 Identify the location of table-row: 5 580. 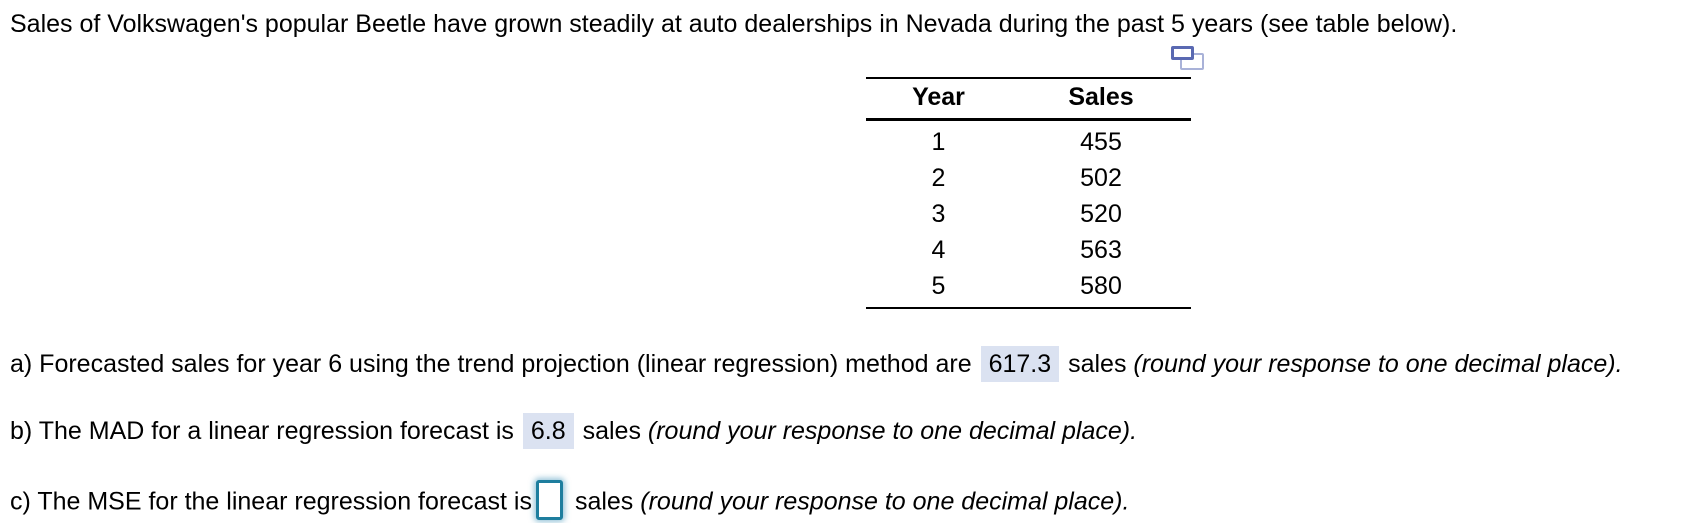
(1028, 288).